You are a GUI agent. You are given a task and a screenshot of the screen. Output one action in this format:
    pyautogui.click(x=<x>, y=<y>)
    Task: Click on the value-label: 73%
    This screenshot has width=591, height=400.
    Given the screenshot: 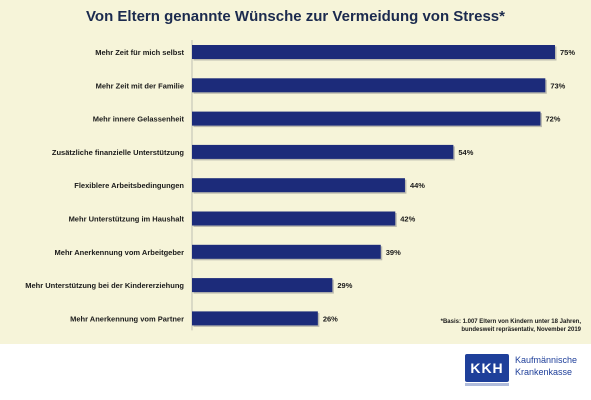 What is the action you would take?
    pyautogui.click(x=557, y=85)
    